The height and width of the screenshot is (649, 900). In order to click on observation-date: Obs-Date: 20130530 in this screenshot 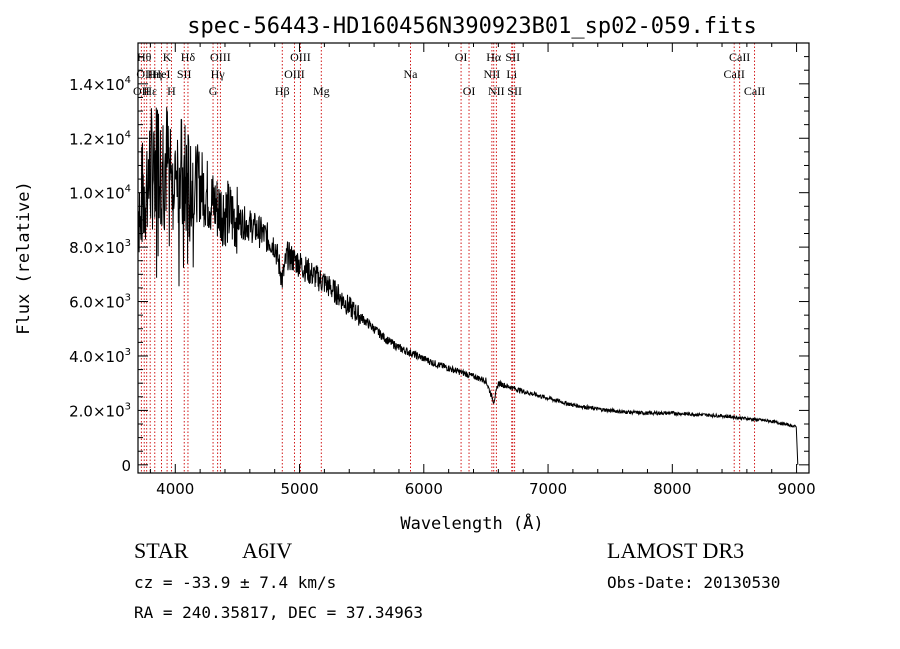, I will do `click(694, 582)`.